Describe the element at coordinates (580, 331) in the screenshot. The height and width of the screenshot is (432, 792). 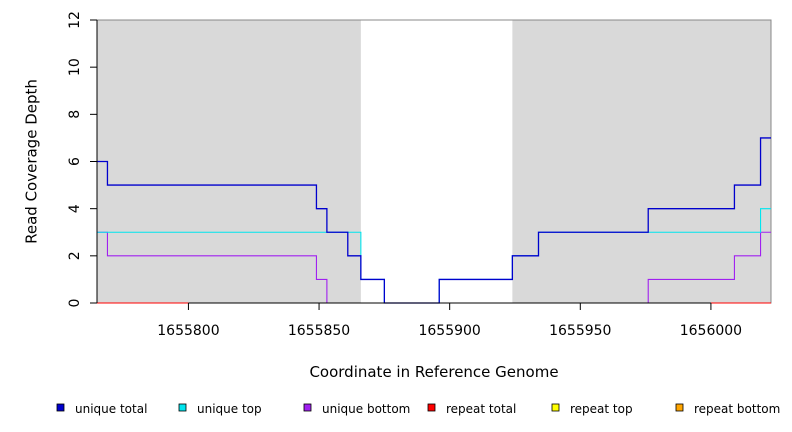
I see `x-tick-label: 1655950` at that location.